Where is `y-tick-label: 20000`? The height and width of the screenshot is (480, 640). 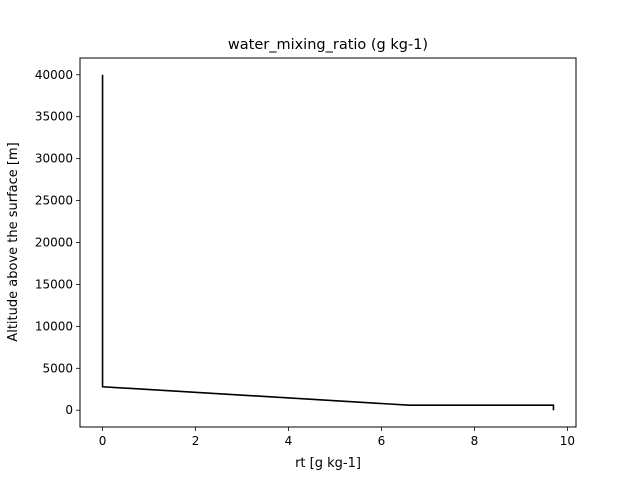
y-tick-label: 20000 is located at coordinates (54, 243).